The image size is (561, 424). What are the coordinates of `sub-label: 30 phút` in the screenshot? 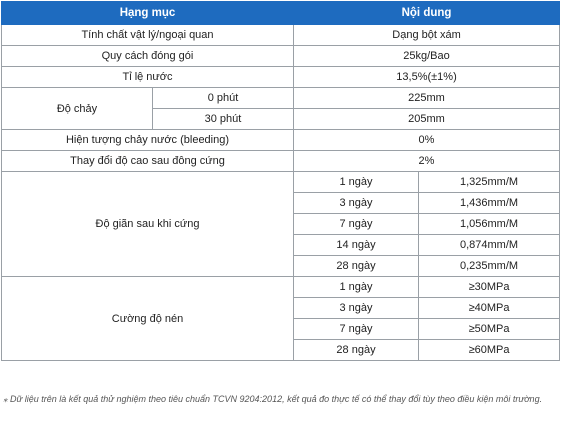 It's located at (223, 119).